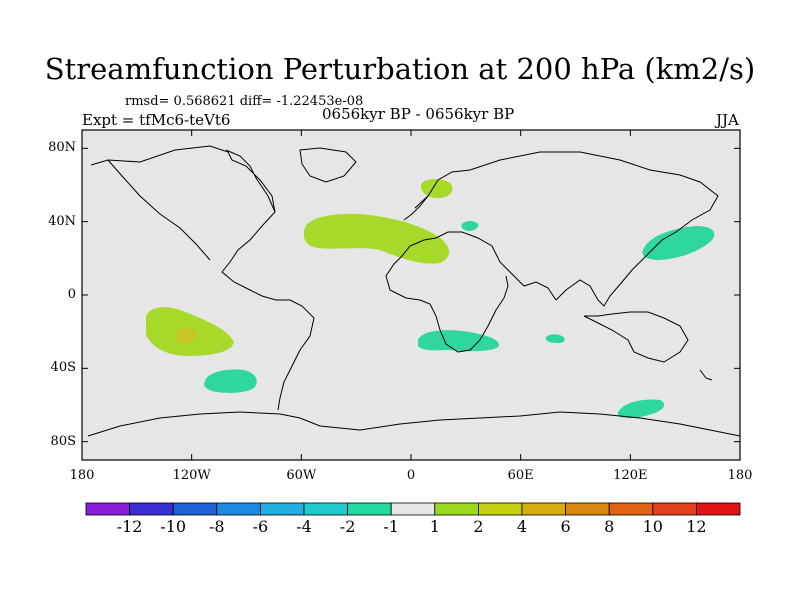 This screenshot has width=800, height=600. Describe the element at coordinates (434, 526) in the screenshot. I see `colorbar-tick-label: 1` at that location.